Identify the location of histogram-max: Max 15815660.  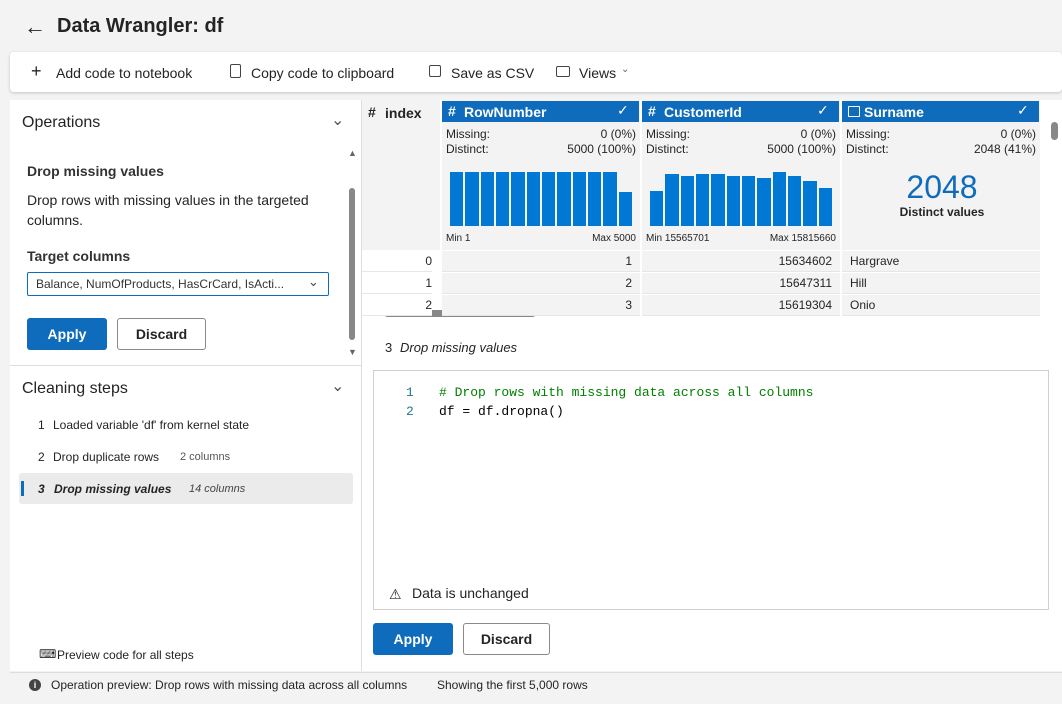
(802, 238).